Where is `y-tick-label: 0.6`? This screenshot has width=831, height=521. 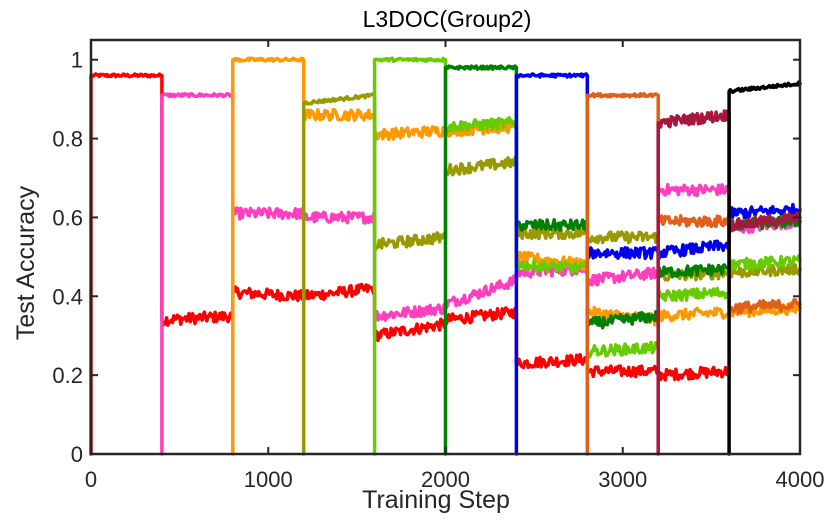
y-tick-label: 0.6 is located at coordinates (67, 217).